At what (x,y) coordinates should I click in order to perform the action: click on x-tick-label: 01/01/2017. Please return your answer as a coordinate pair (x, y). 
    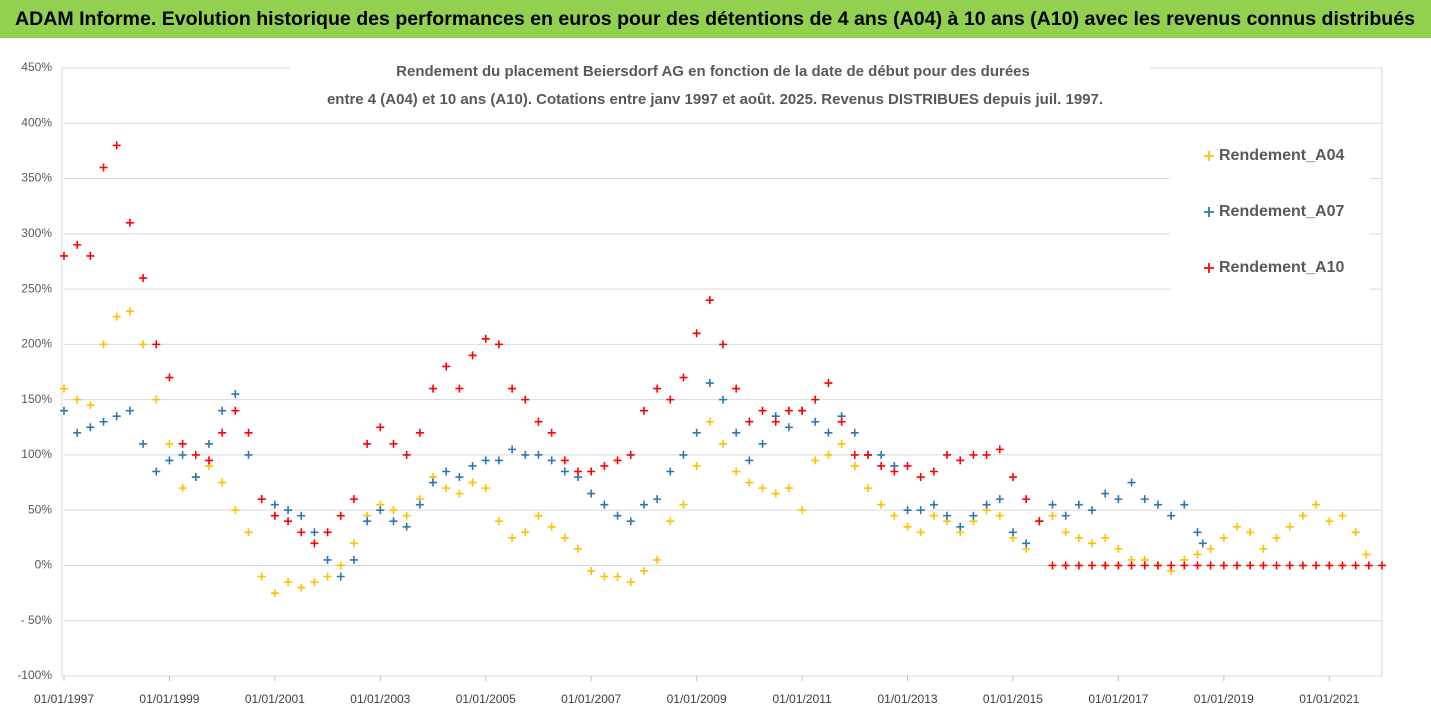
    Looking at the image, I should click on (1118, 699).